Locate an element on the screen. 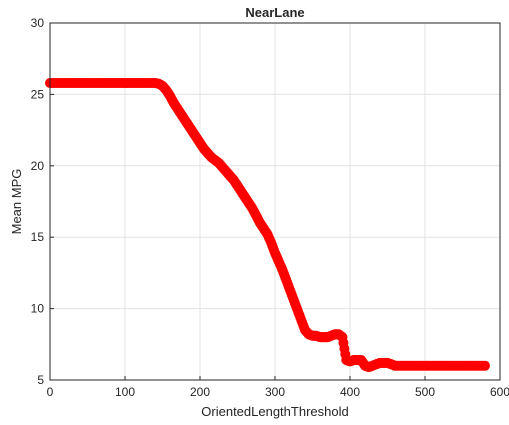 This screenshot has width=509, height=425. y-tick-label: 25 is located at coordinates (38, 94).